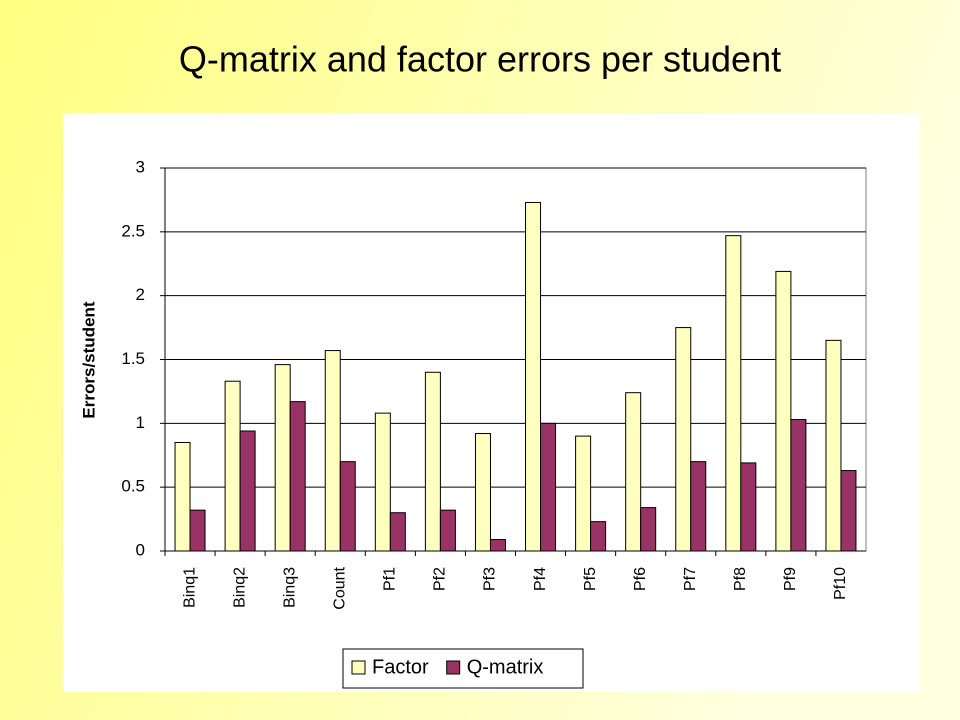 Image resolution: width=960 pixels, height=720 pixels. What do you see at coordinates (289, 587) in the screenshot?
I see `x-tick-label: Binq3` at bounding box center [289, 587].